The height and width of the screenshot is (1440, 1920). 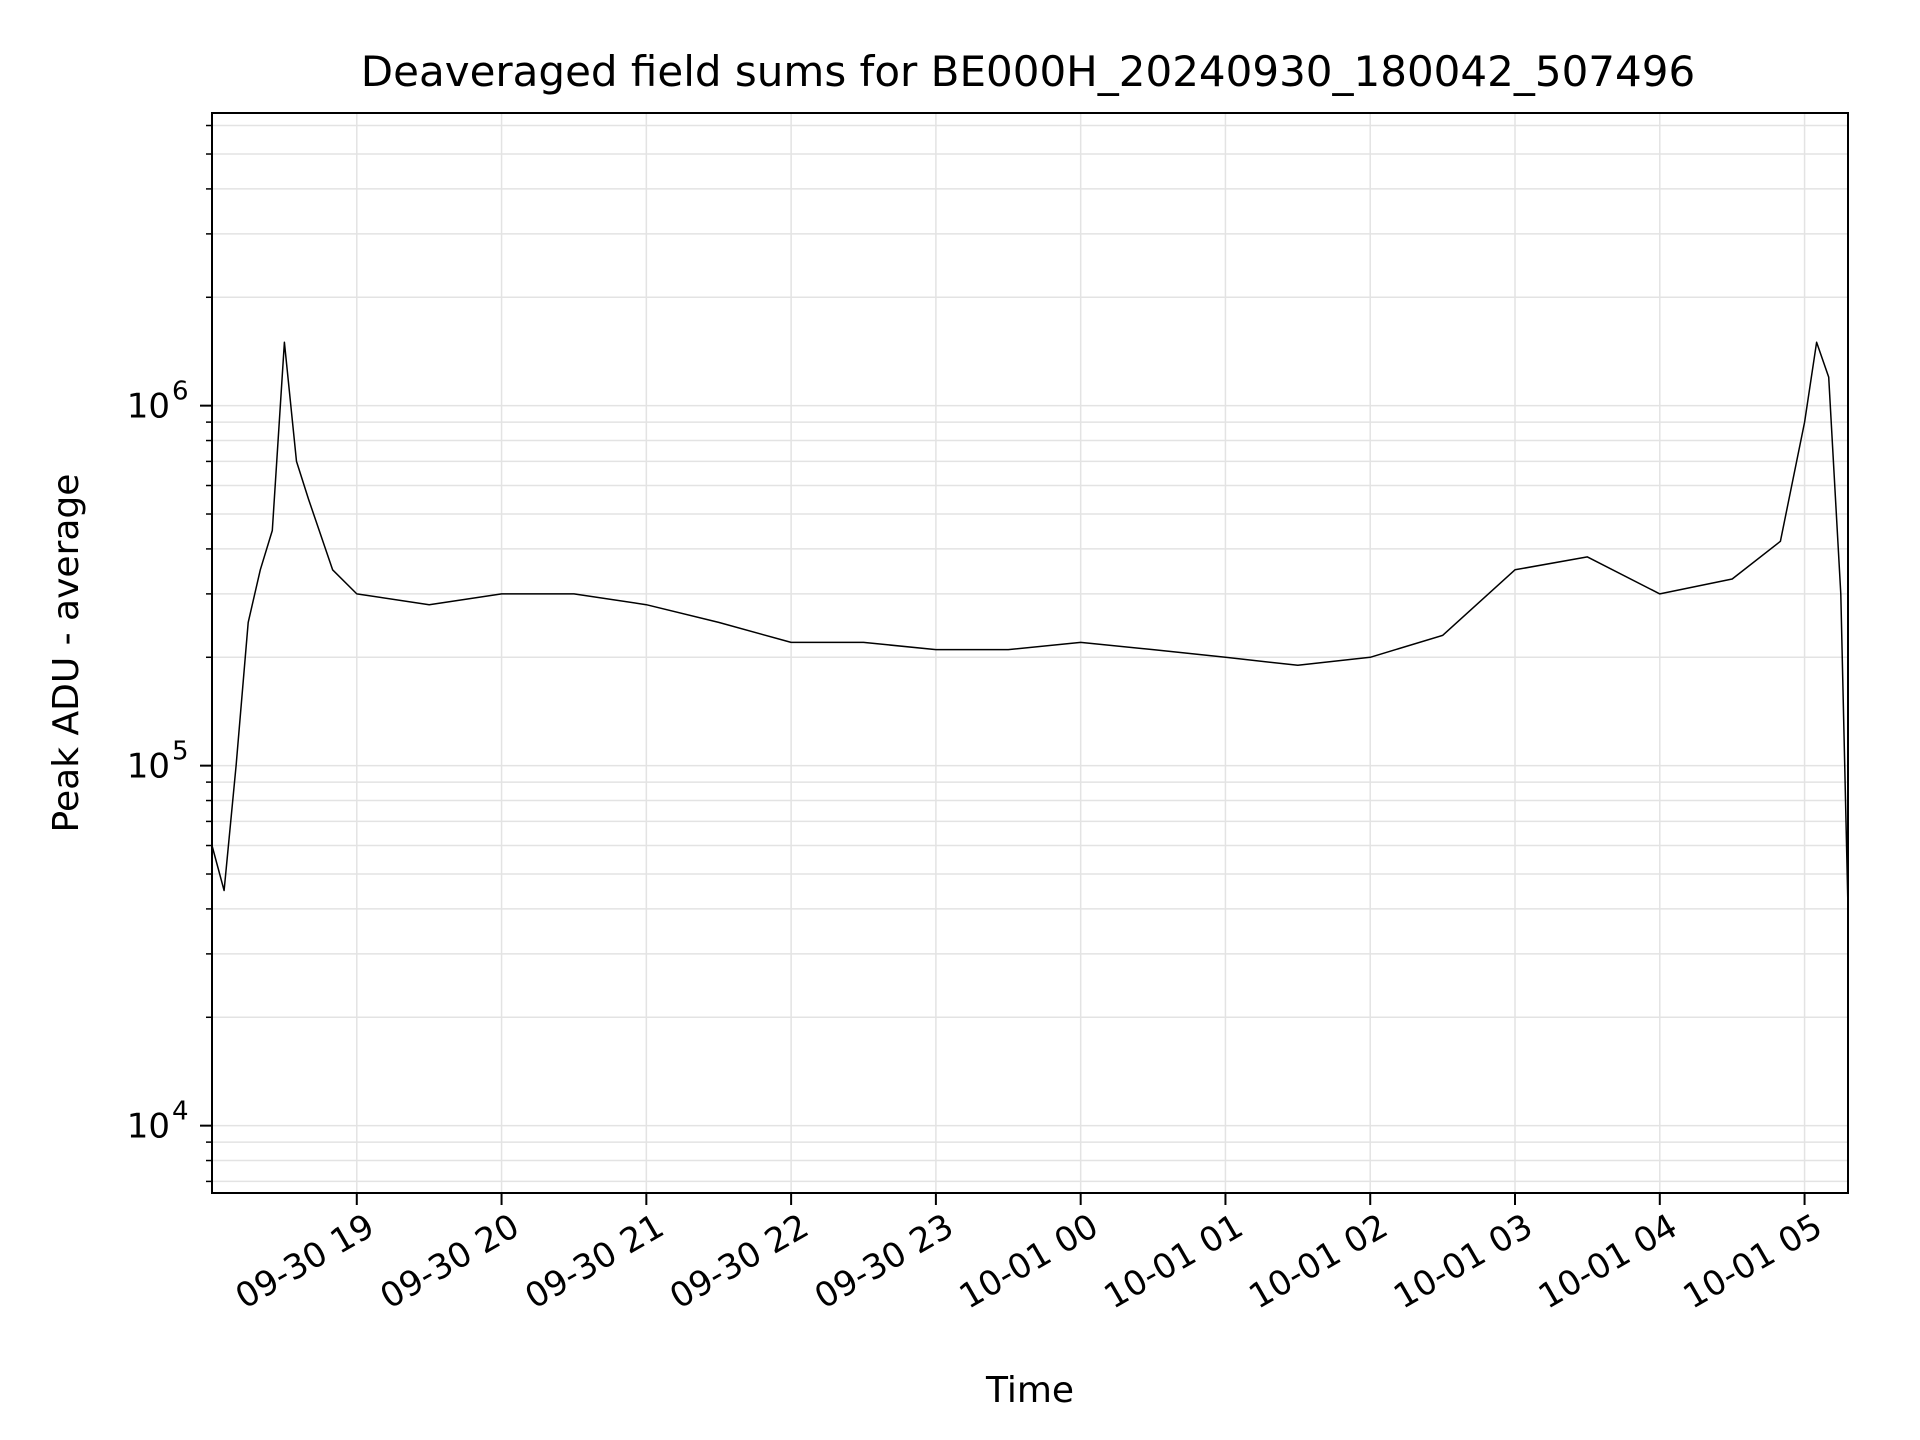 I want to click on y-tick-exponent: 6, so click(x=180, y=392).